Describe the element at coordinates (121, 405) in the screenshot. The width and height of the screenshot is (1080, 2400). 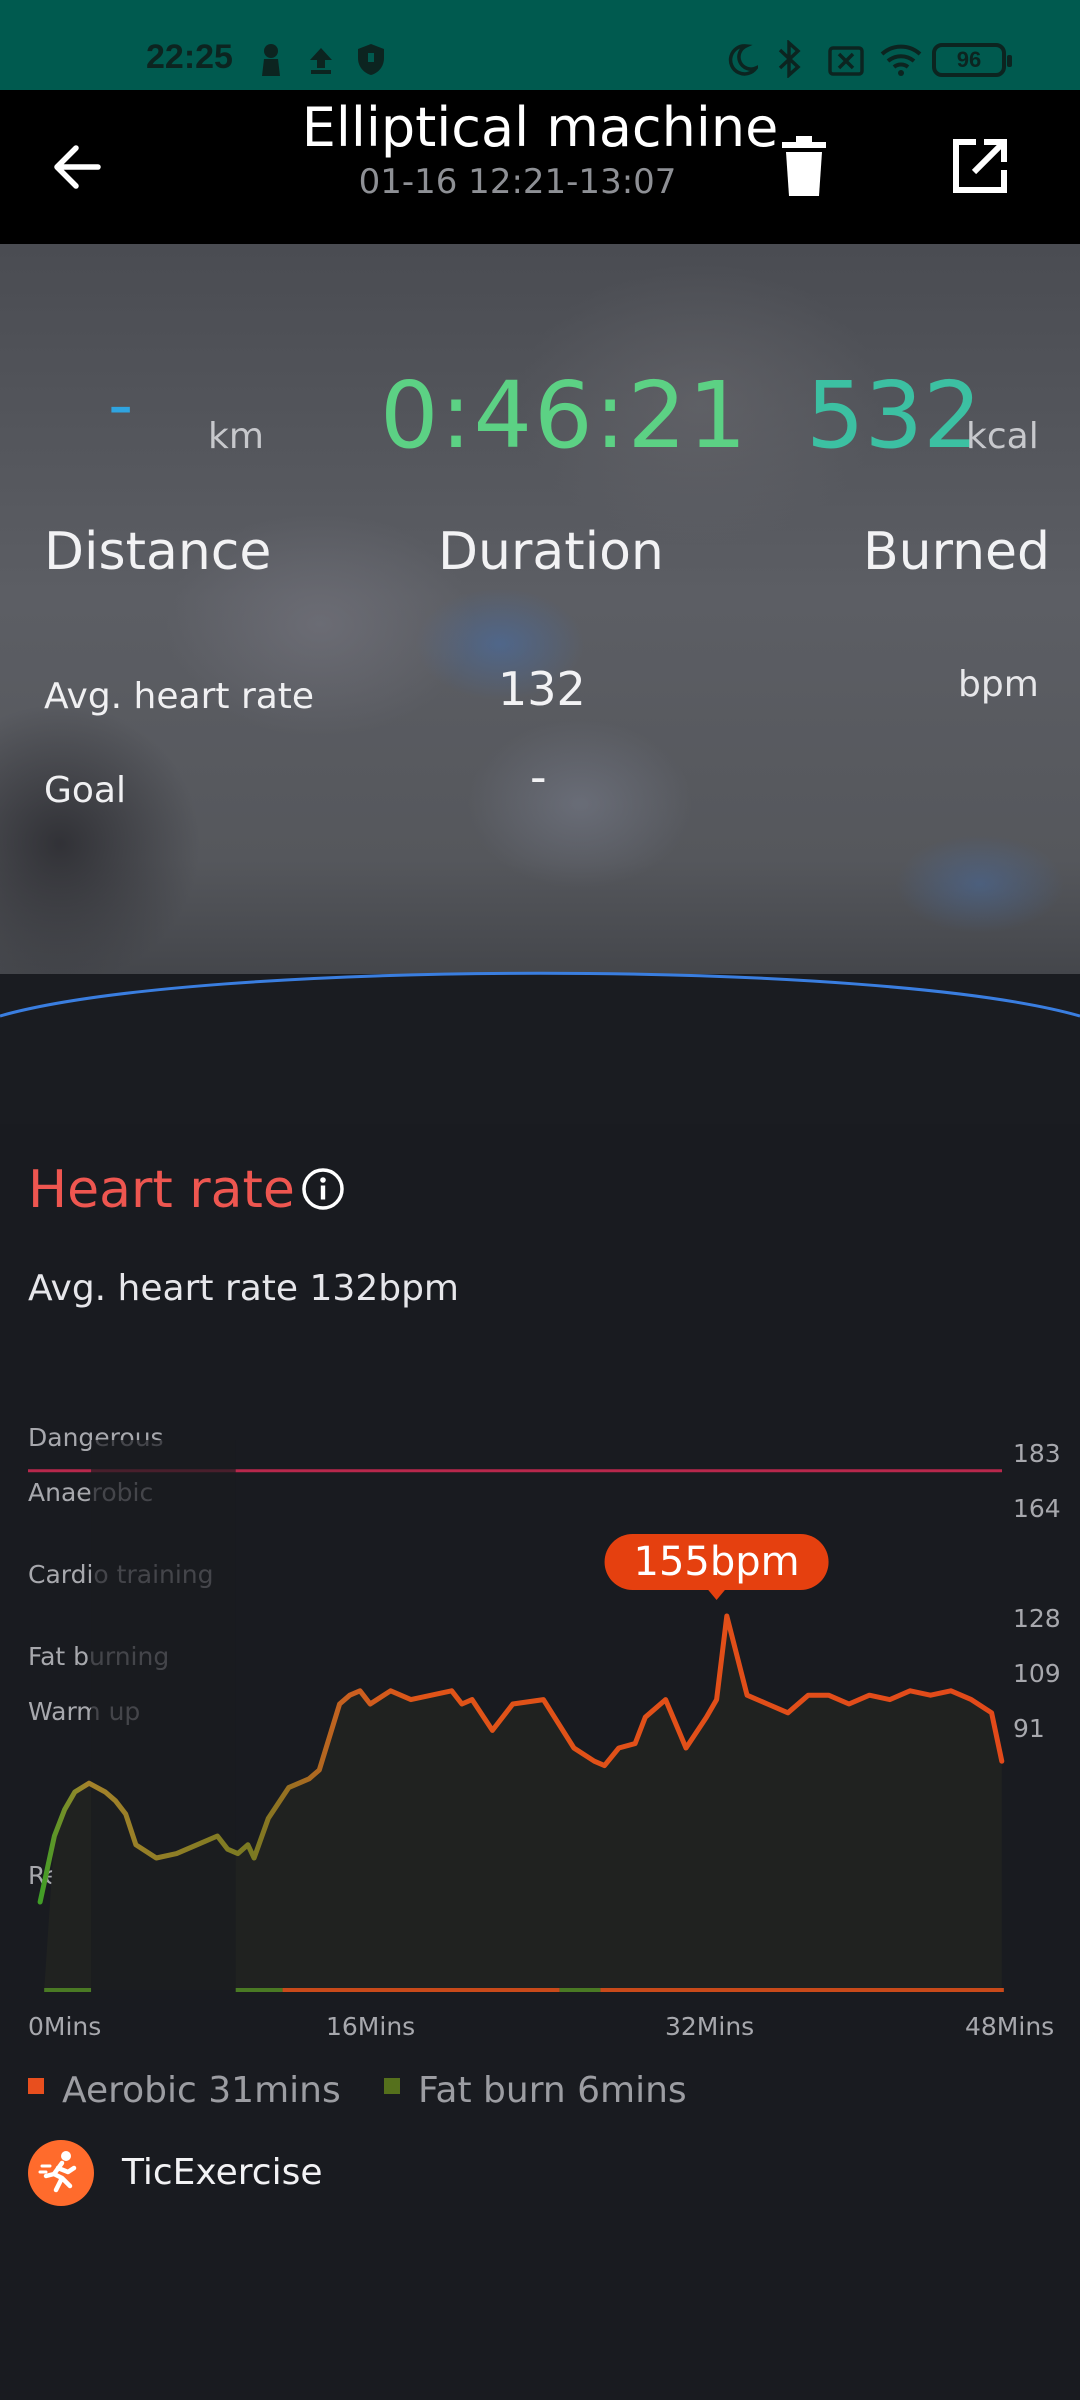
I see `distance-value: -` at that location.